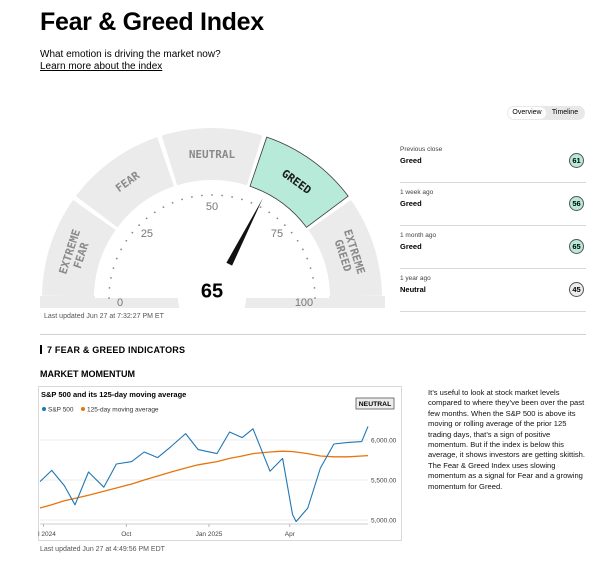 This screenshot has height=561, width=600. Describe the element at coordinates (493, 247) in the screenshot. I see `history-1-month: 1 month ago Greed 65` at that location.